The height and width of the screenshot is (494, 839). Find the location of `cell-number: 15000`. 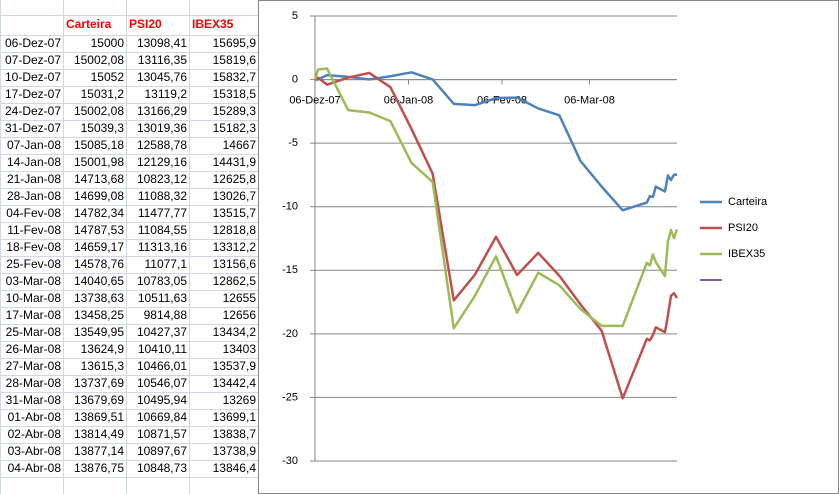

cell-number: 15000 is located at coordinates (108, 43).